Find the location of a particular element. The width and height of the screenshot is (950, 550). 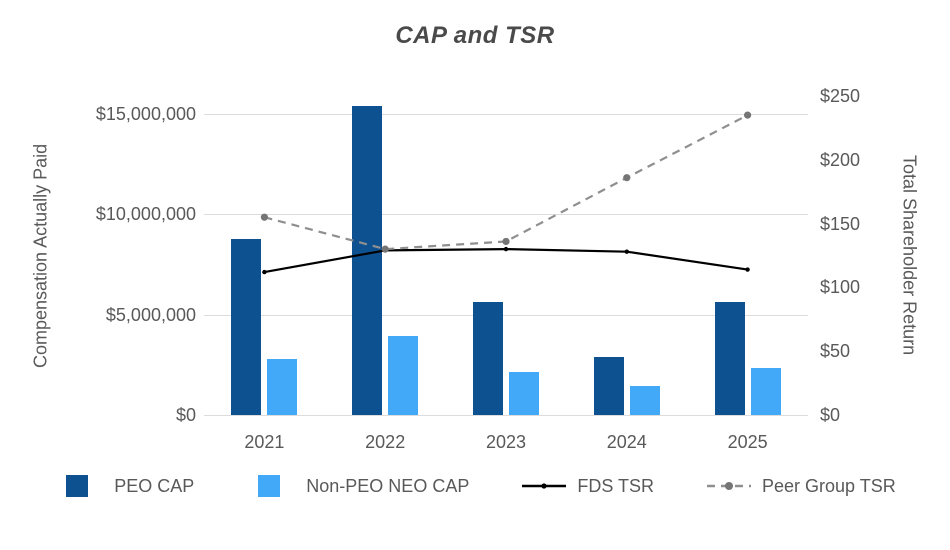

left-tick-15000000: $15,000,000 is located at coordinates (145, 114).